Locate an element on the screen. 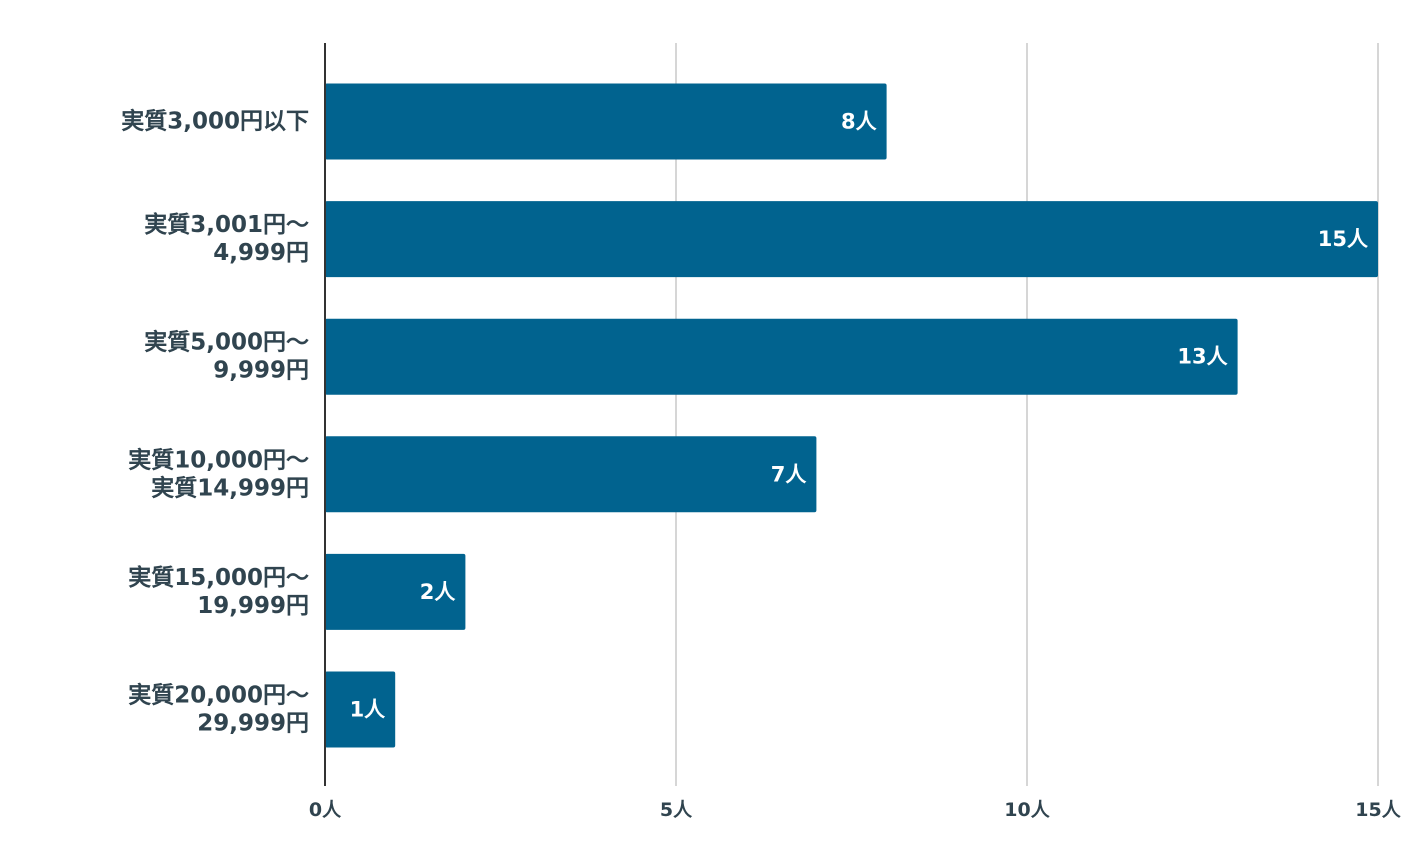  category-label: 実質20,000円〜 29,999円 is located at coordinates (218, 709).